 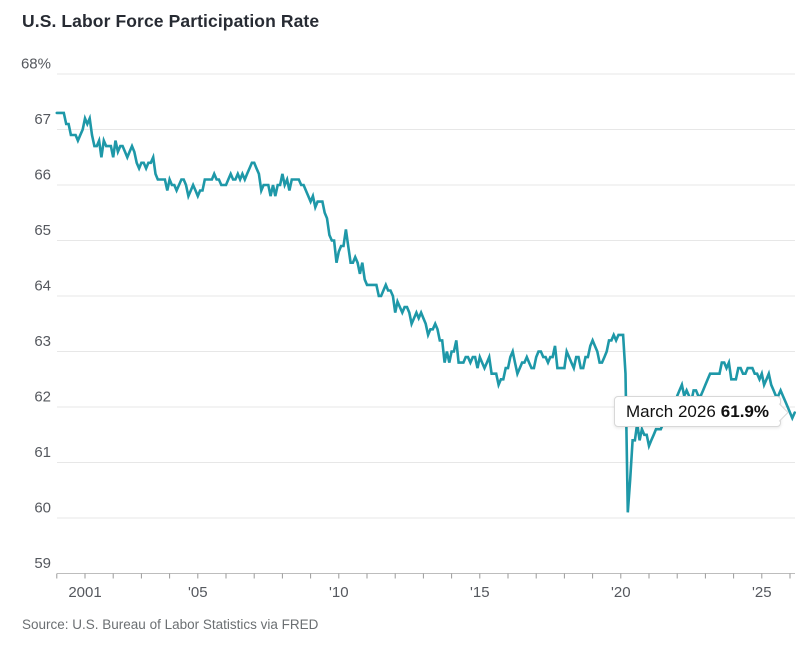 What do you see at coordinates (42, 341) in the screenshot?
I see `y-tick-label: 63` at bounding box center [42, 341].